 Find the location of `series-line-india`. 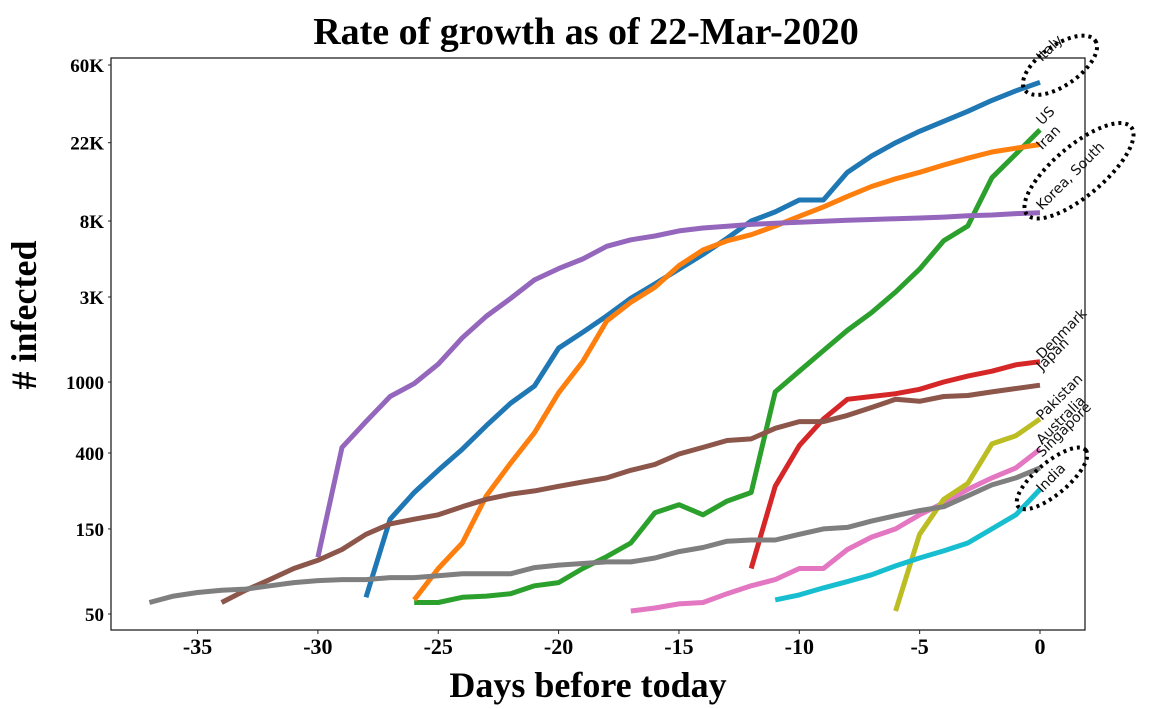

series-line-india is located at coordinates (908, 545).